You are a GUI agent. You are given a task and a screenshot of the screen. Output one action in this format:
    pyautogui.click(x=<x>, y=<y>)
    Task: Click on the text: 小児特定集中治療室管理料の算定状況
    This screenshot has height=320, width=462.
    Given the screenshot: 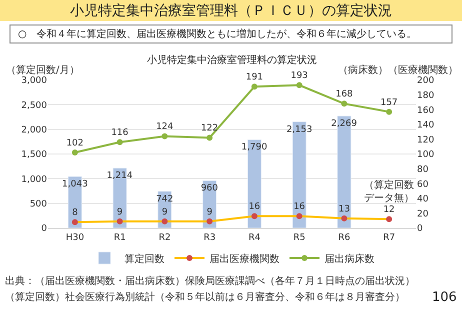 What is the action you would take?
    pyautogui.click(x=232, y=60)
    